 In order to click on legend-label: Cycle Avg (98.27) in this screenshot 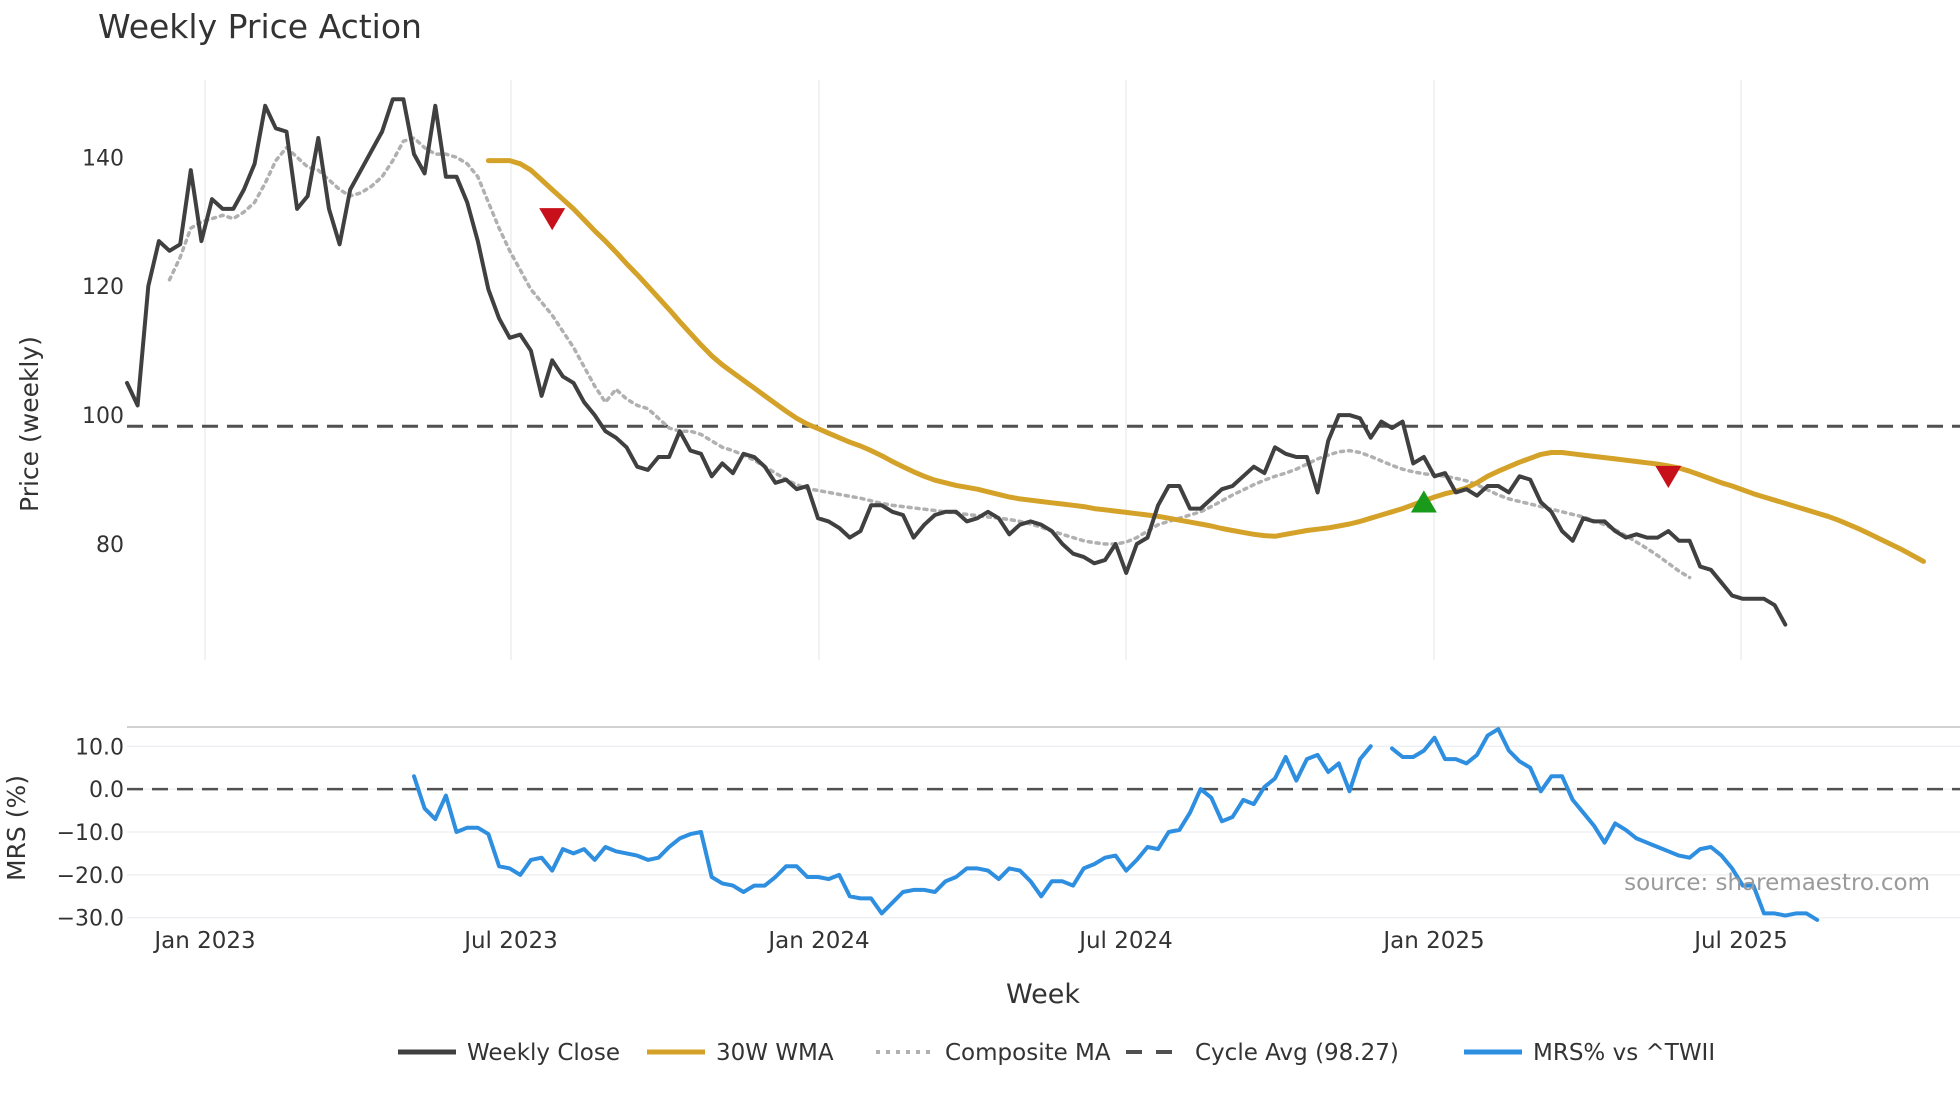, I will do `click(1297, 1053)`.